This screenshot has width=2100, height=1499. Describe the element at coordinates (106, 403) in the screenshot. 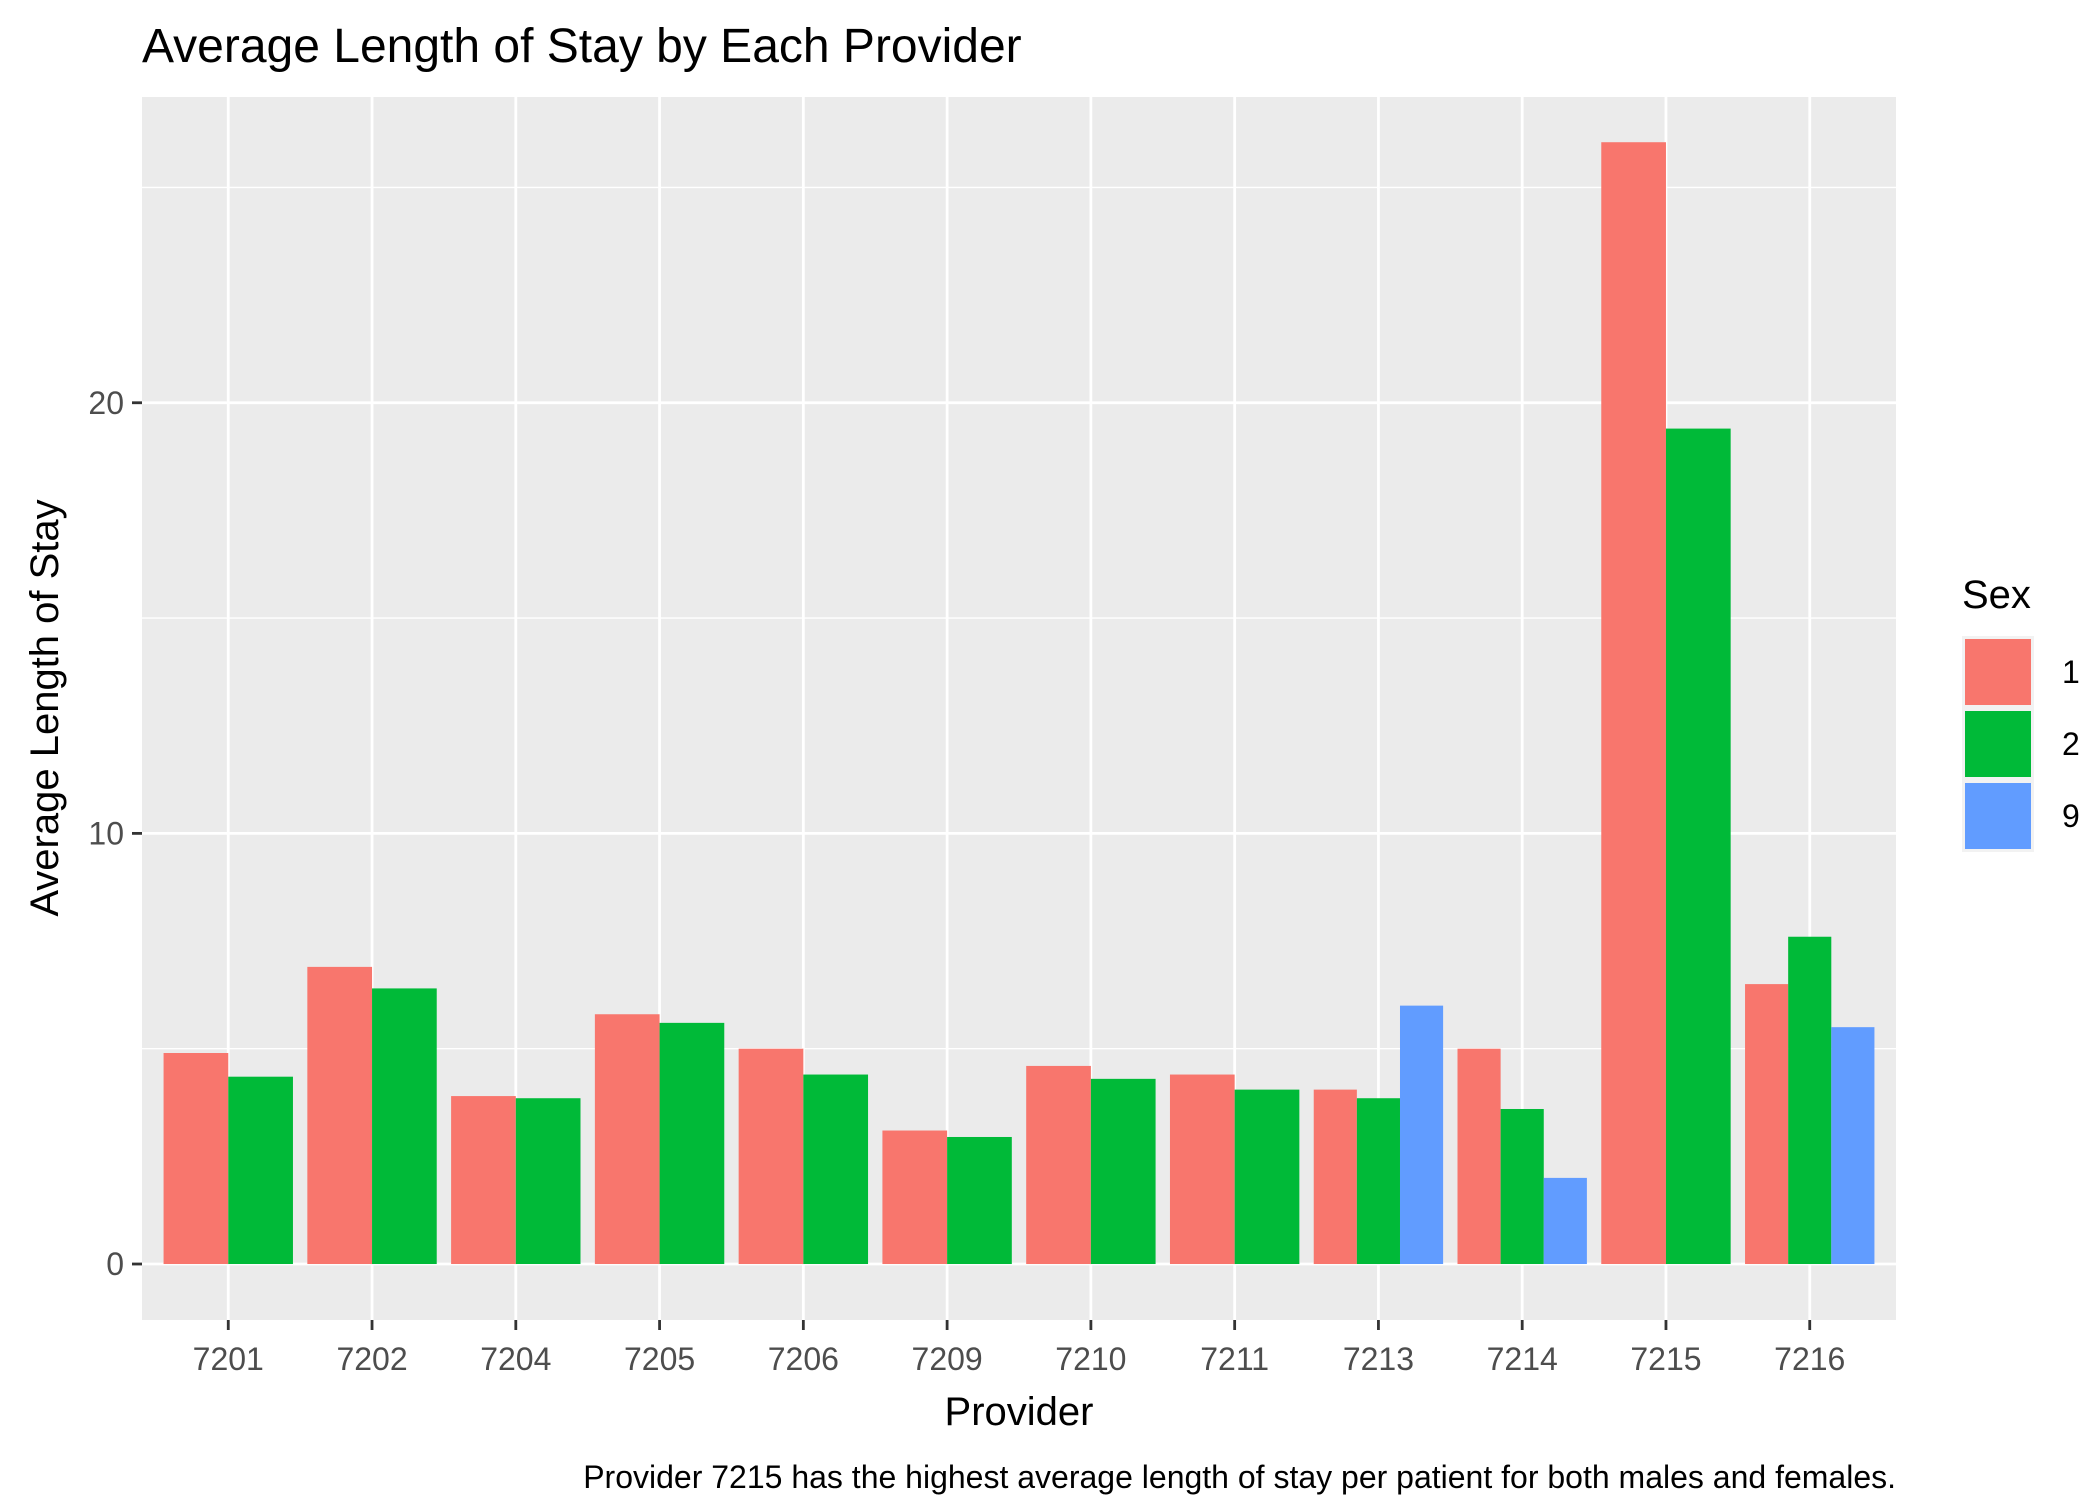

I see `y-tick-label: 20` at that location.